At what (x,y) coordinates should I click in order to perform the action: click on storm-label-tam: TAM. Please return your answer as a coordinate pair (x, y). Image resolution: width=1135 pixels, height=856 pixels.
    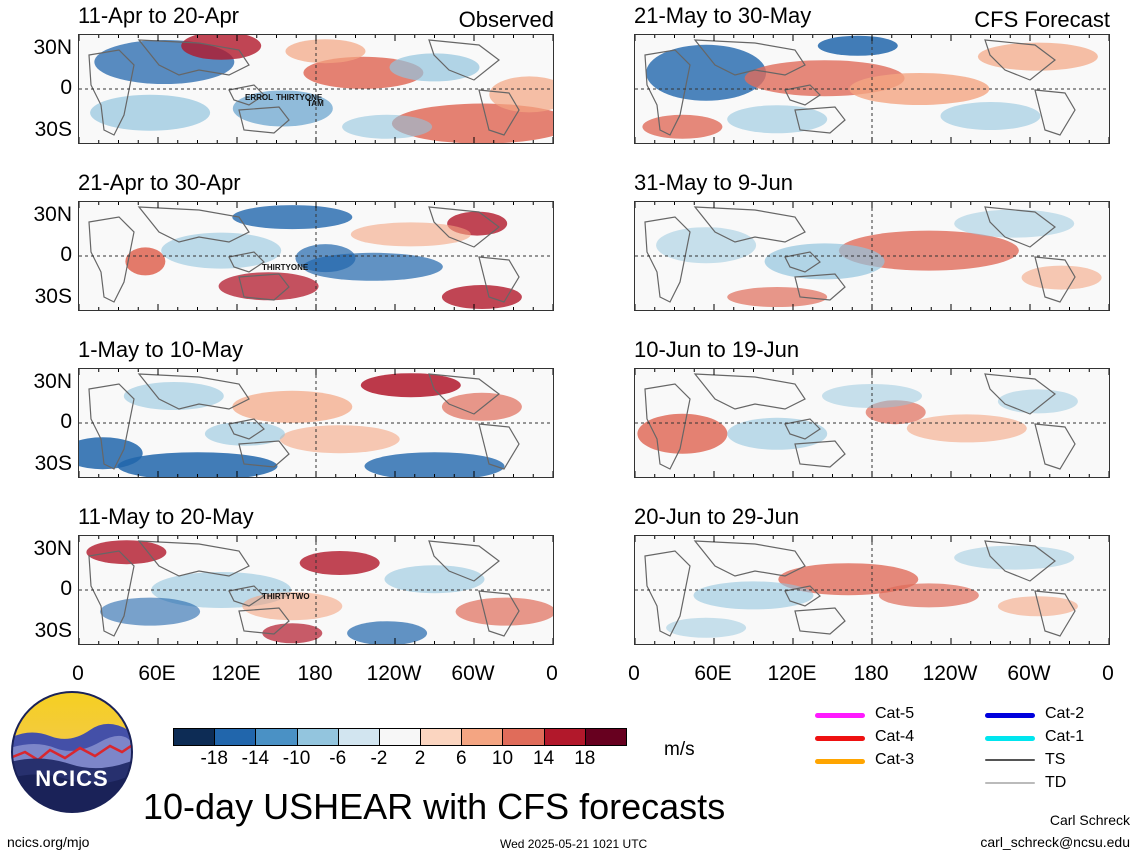
    Looking at the image, I should click on (315, 103).